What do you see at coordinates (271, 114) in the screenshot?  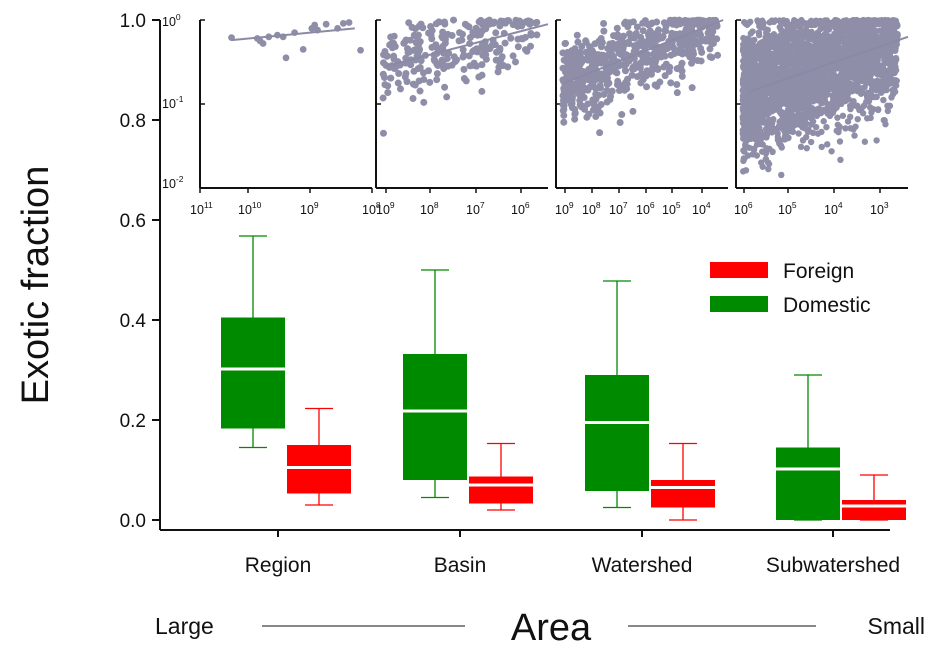 I see `inset-region: 10⁰ 10⁻¹ 10⁻² 1011 1010 109 108` at bounding box center [271, 114].